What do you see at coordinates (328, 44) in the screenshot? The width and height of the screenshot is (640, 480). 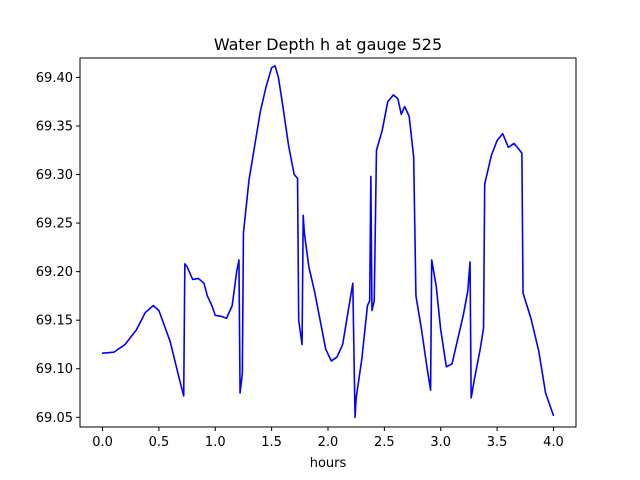 I see `chart-title: Water Depth h at gauge 525` at bounding box center [328, 44].